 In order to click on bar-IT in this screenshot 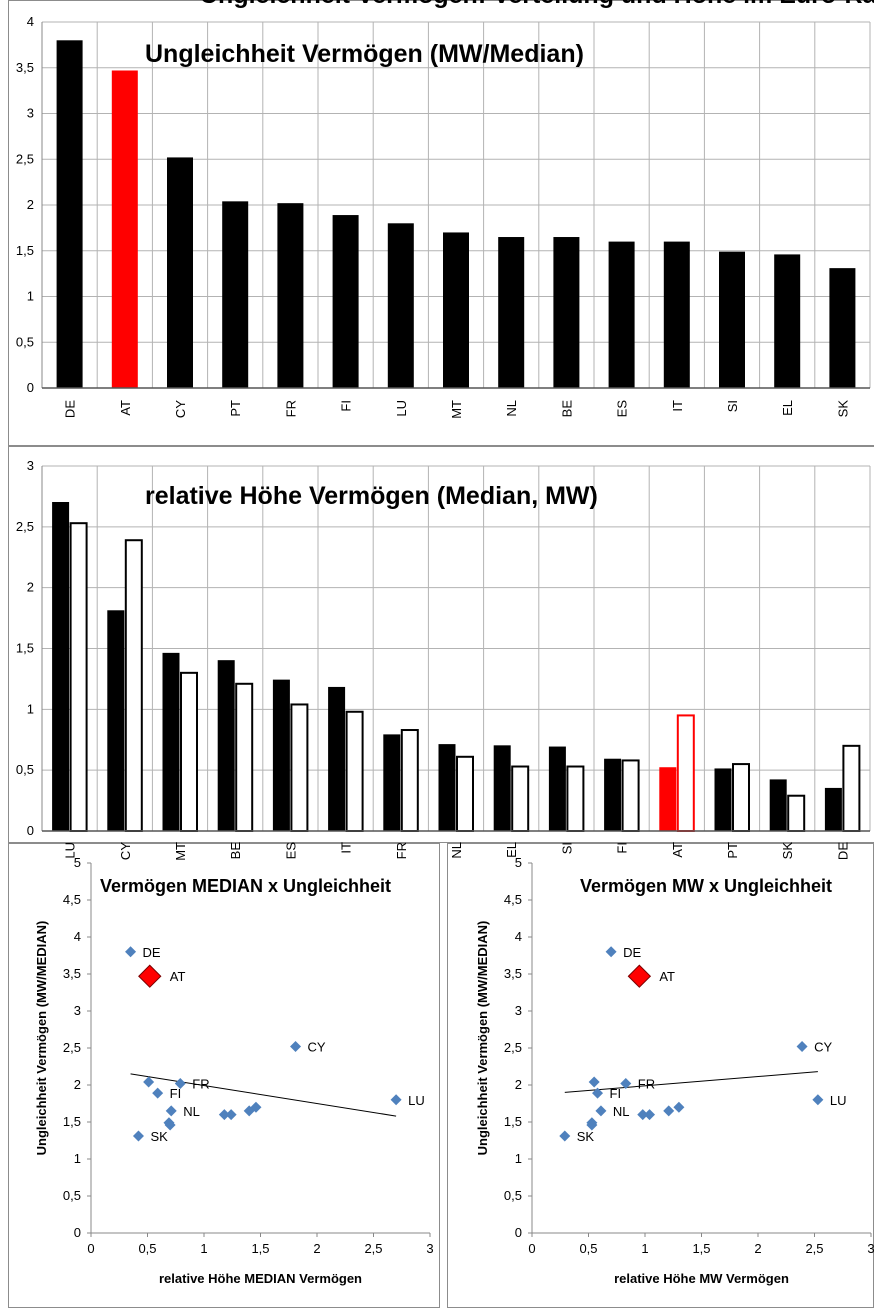, I will do `click(676, 314)`.